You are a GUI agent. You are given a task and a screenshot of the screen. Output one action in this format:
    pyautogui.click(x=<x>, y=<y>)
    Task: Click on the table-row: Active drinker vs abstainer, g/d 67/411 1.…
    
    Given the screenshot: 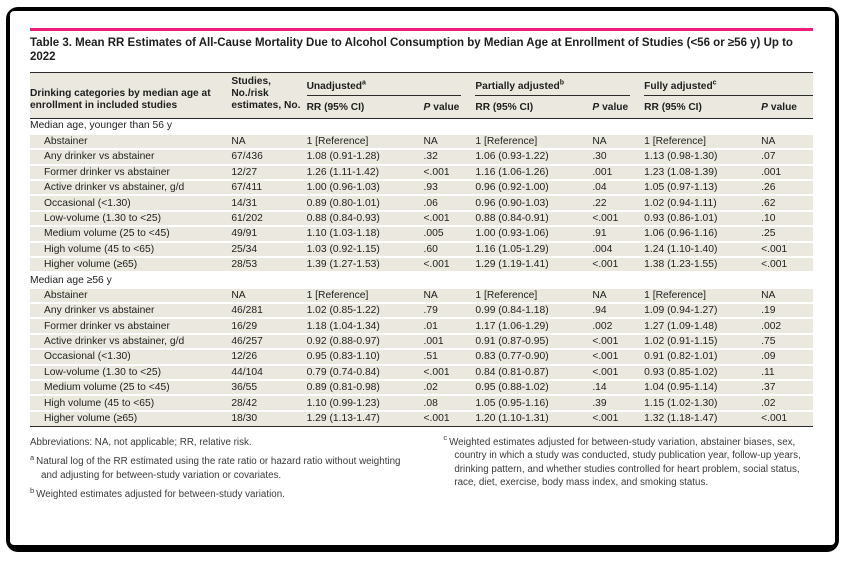 What is the action you would take?
    pyautogui.click(x=421, y=188)
    